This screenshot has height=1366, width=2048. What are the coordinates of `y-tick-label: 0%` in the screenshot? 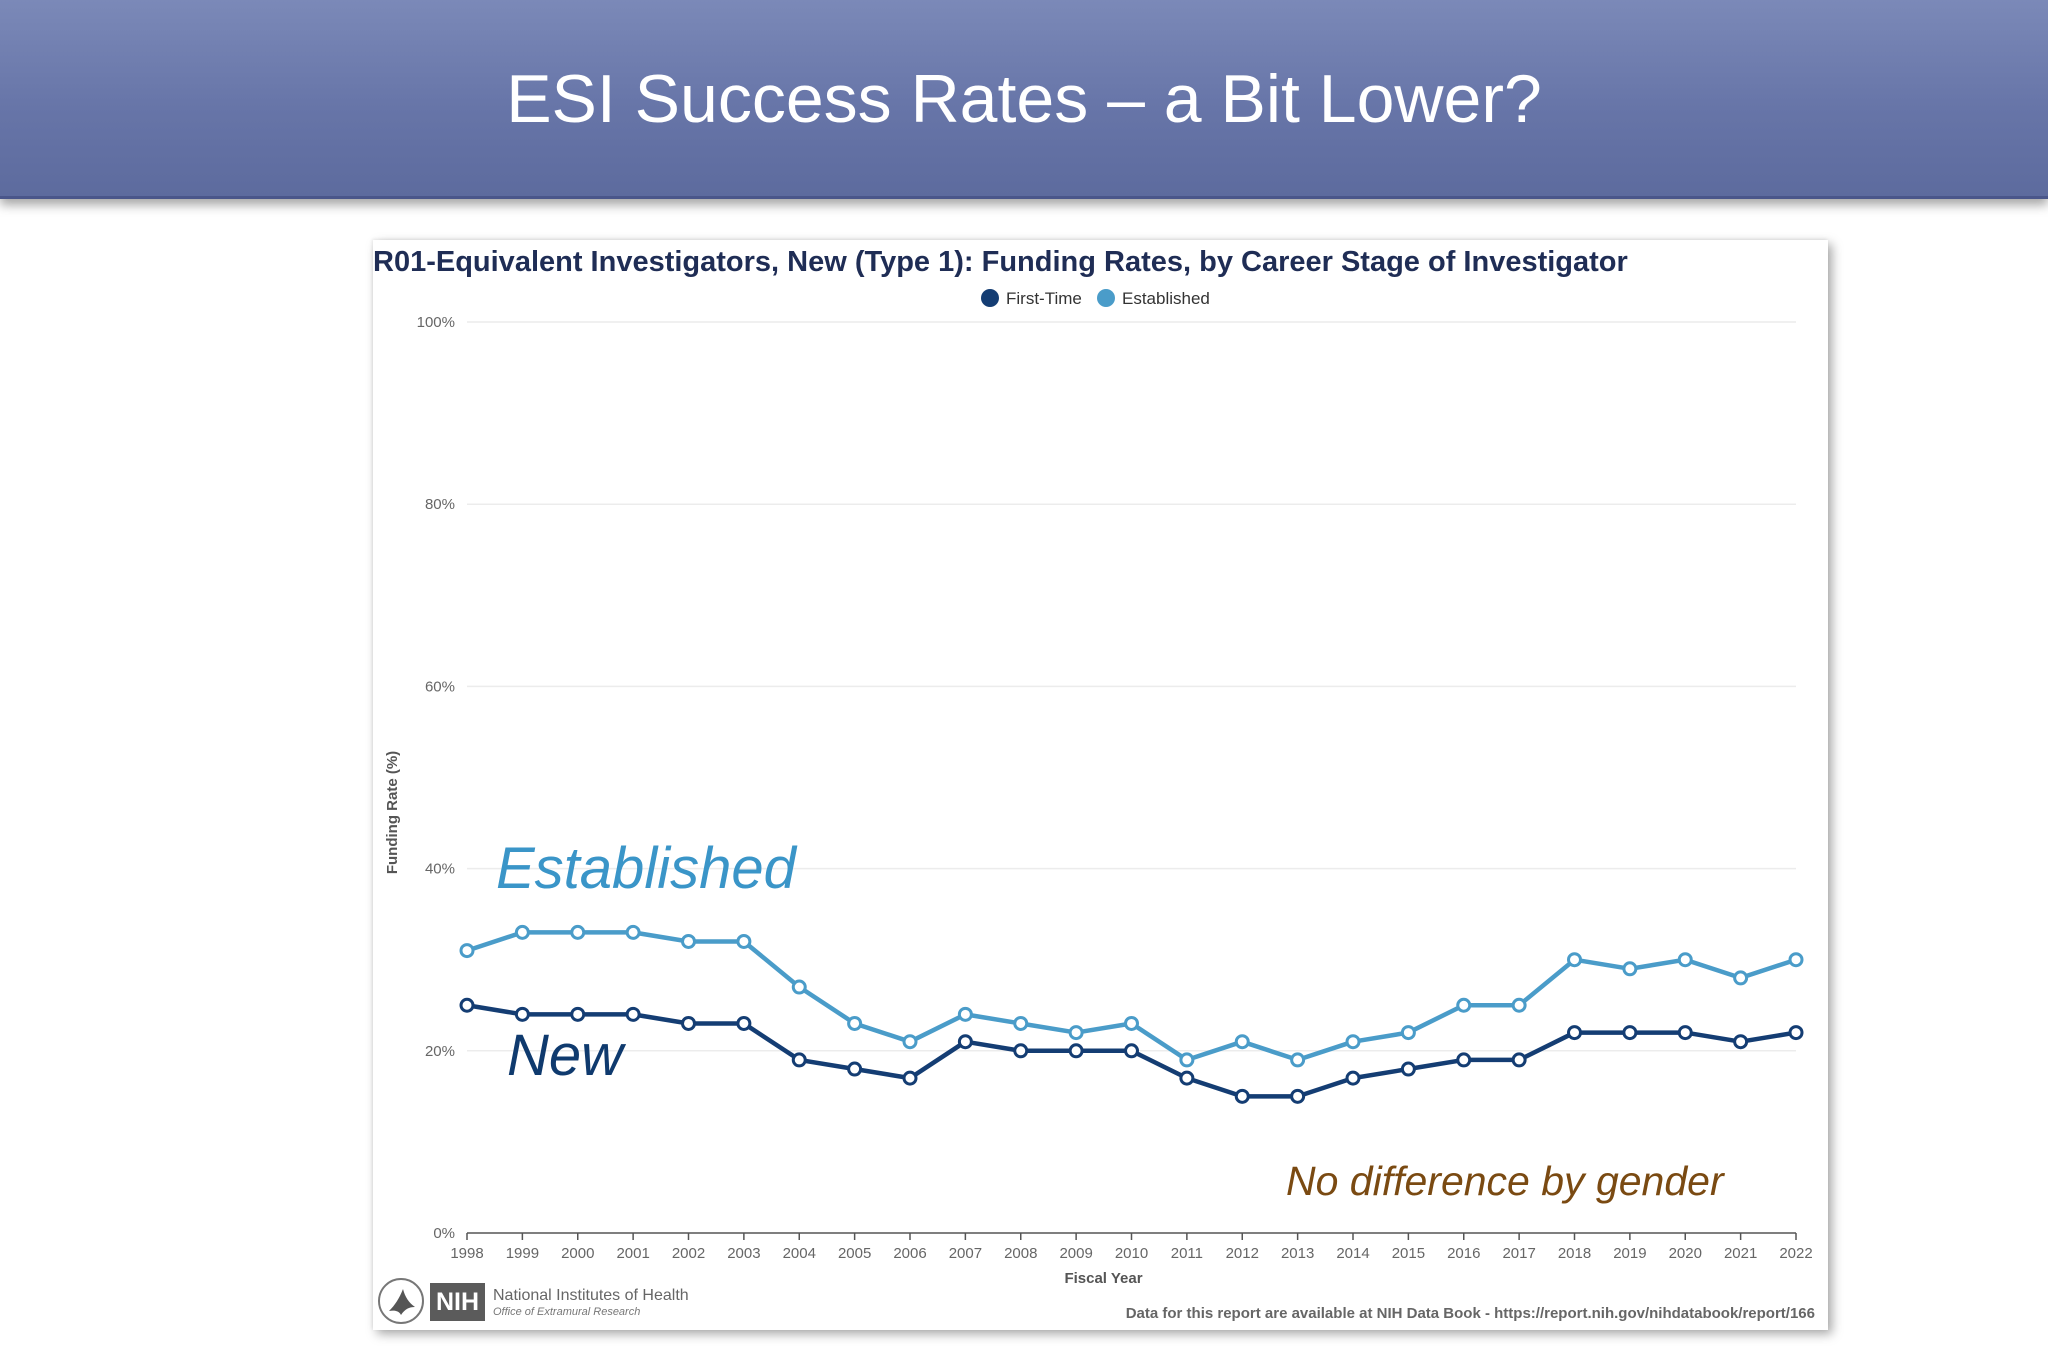 It's located at (444, 1233).